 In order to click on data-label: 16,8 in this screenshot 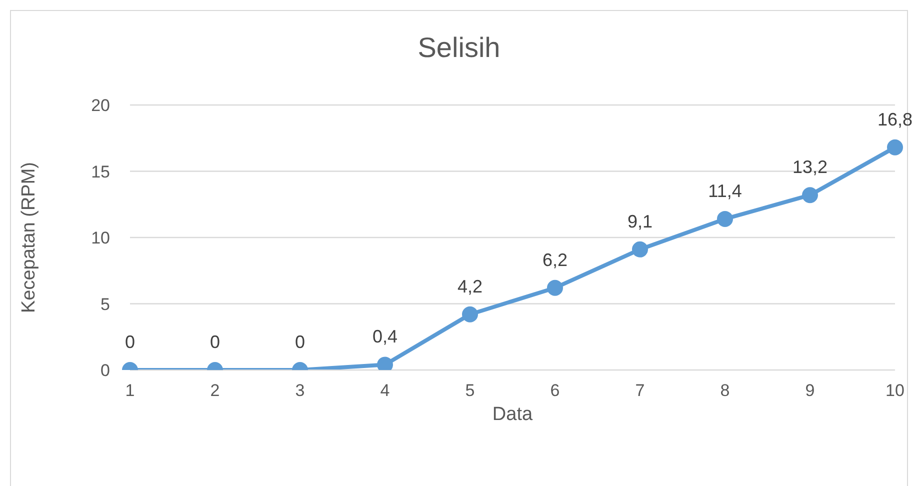, I will do `click(895, 119)`.